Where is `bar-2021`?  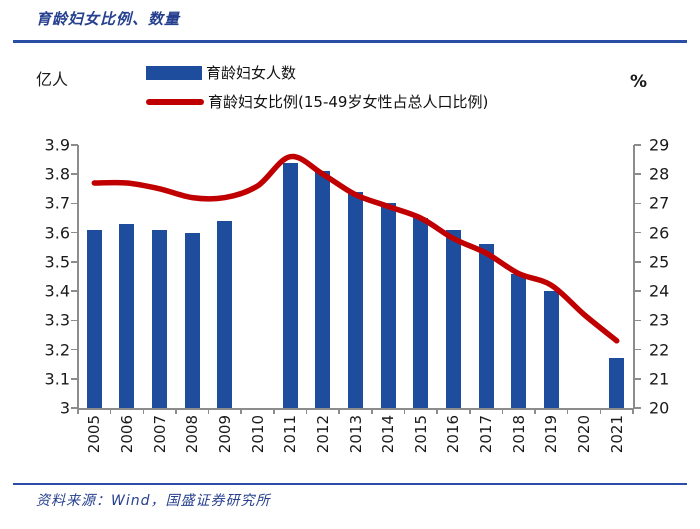
bar-2021 is located at coordinates (617, 383).